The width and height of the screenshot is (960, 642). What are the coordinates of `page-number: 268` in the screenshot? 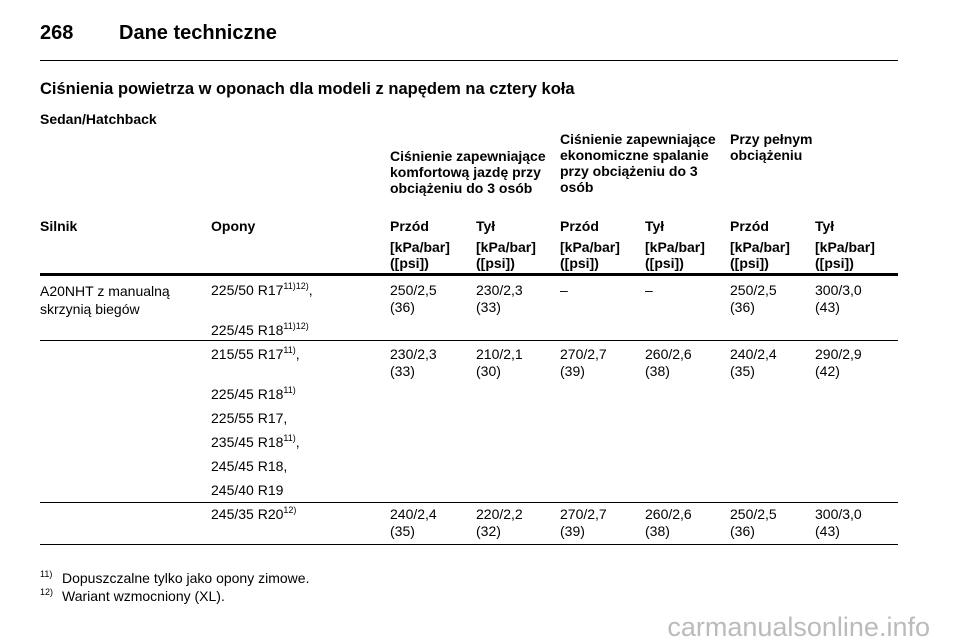 It's located at (57, 33).